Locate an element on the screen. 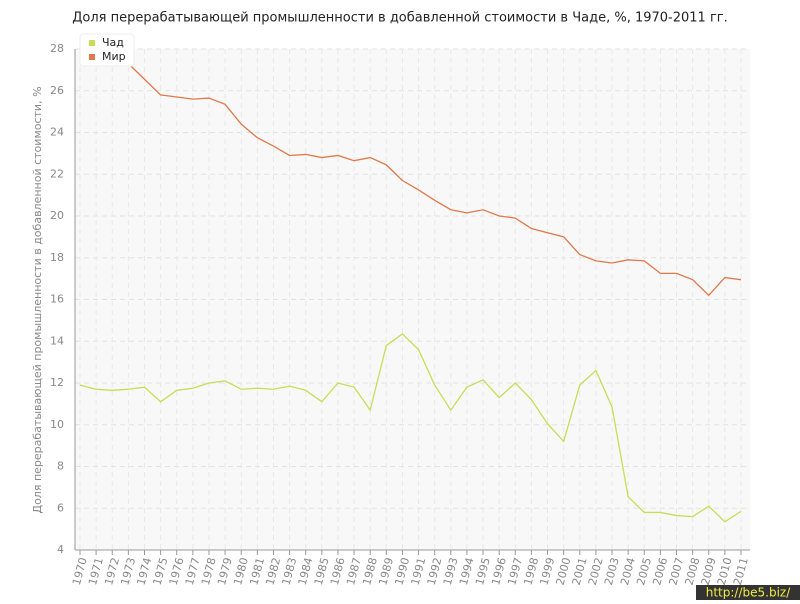 The image size is (800, 604). y-tick-label: 18 is located at coordinates (57, 257).